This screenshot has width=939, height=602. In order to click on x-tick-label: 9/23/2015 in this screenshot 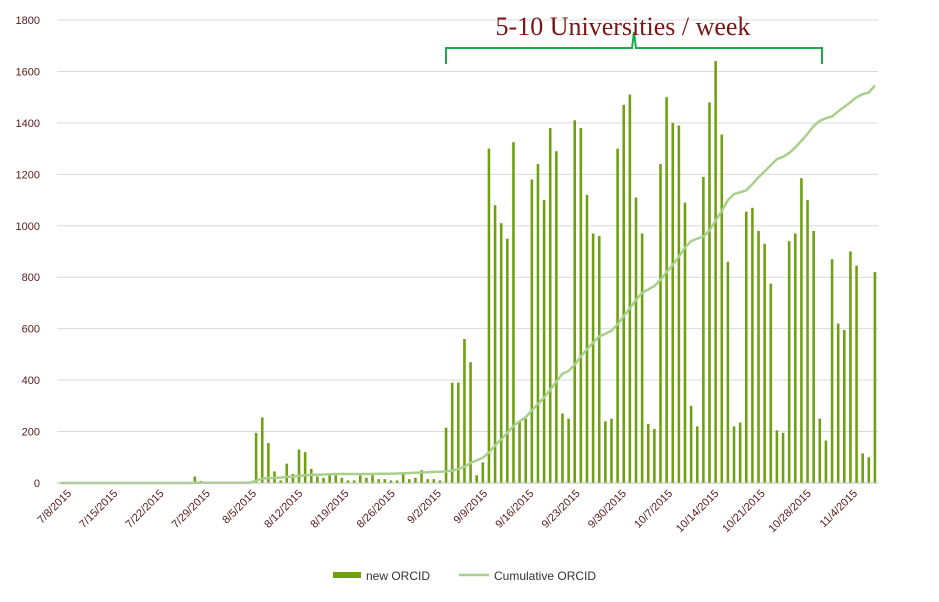, I will do `click(561, 509)`.